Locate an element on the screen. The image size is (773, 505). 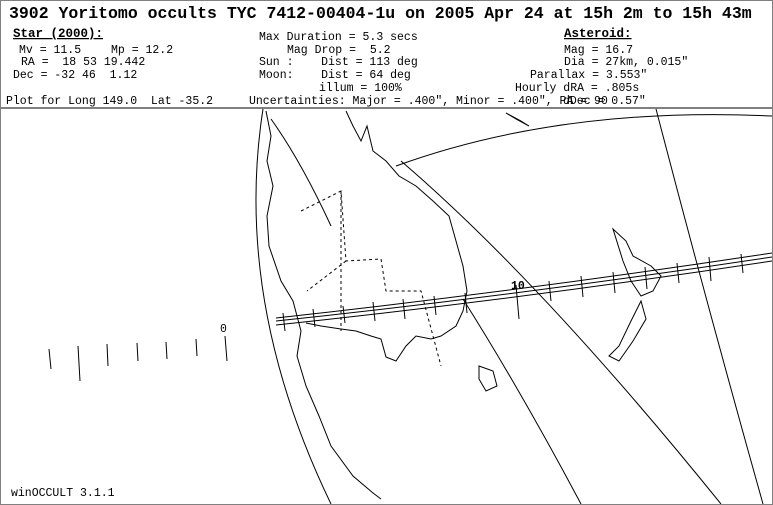
star-heading: Star (2000): is located at coordinates (58, 34).